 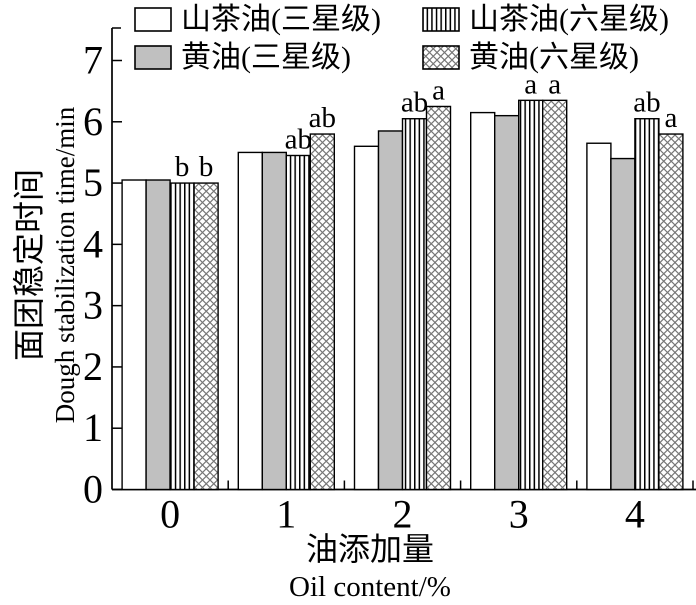 I want to click on legend-swatch-gray, so click(x=153, y=57).